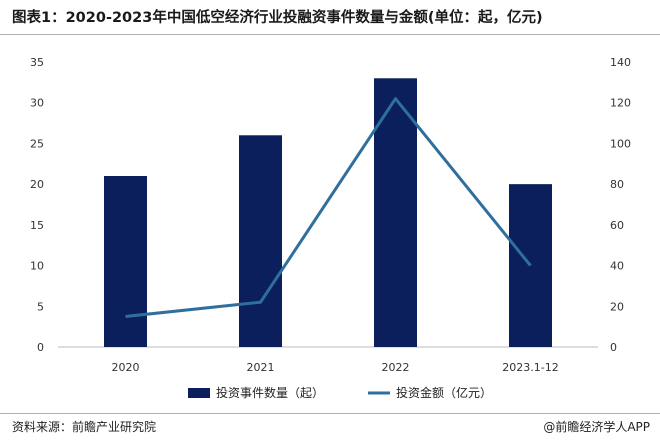 This screenshot has height=444, width=660. Describe the element at coordinates (620, 62) in the screenshot. I see `right-tick-label: 140` at that location.